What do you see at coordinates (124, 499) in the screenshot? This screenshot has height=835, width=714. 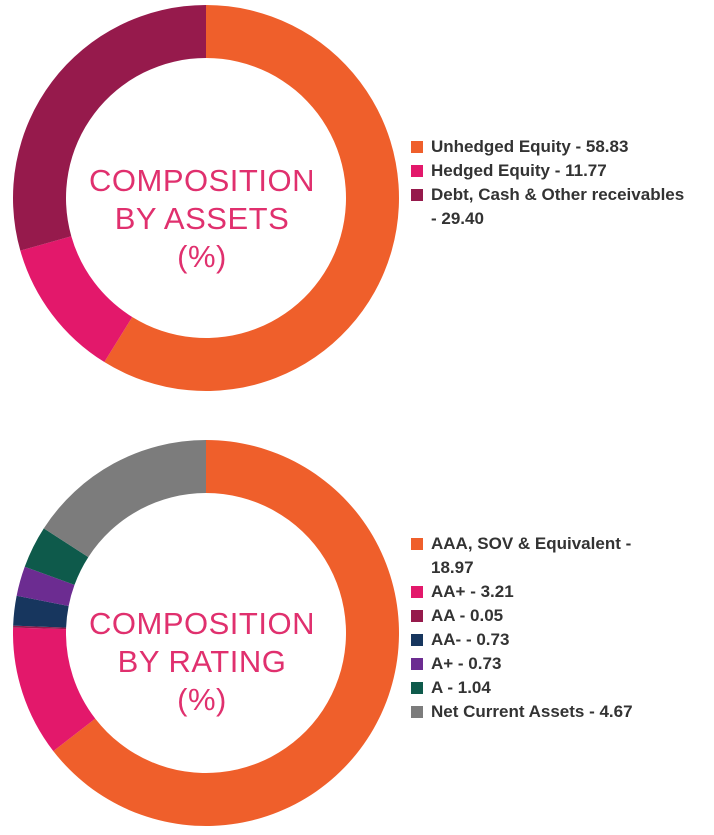 I see `donut-slice-net-current-assets` at bounding box center [124, 499].